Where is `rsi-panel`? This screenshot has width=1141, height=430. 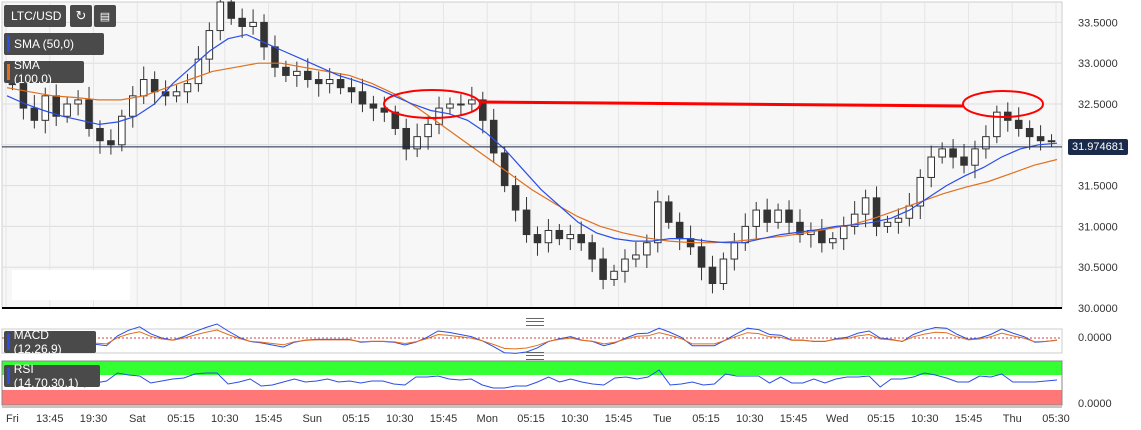 rsi-panel is located at coordinates (532, 383).